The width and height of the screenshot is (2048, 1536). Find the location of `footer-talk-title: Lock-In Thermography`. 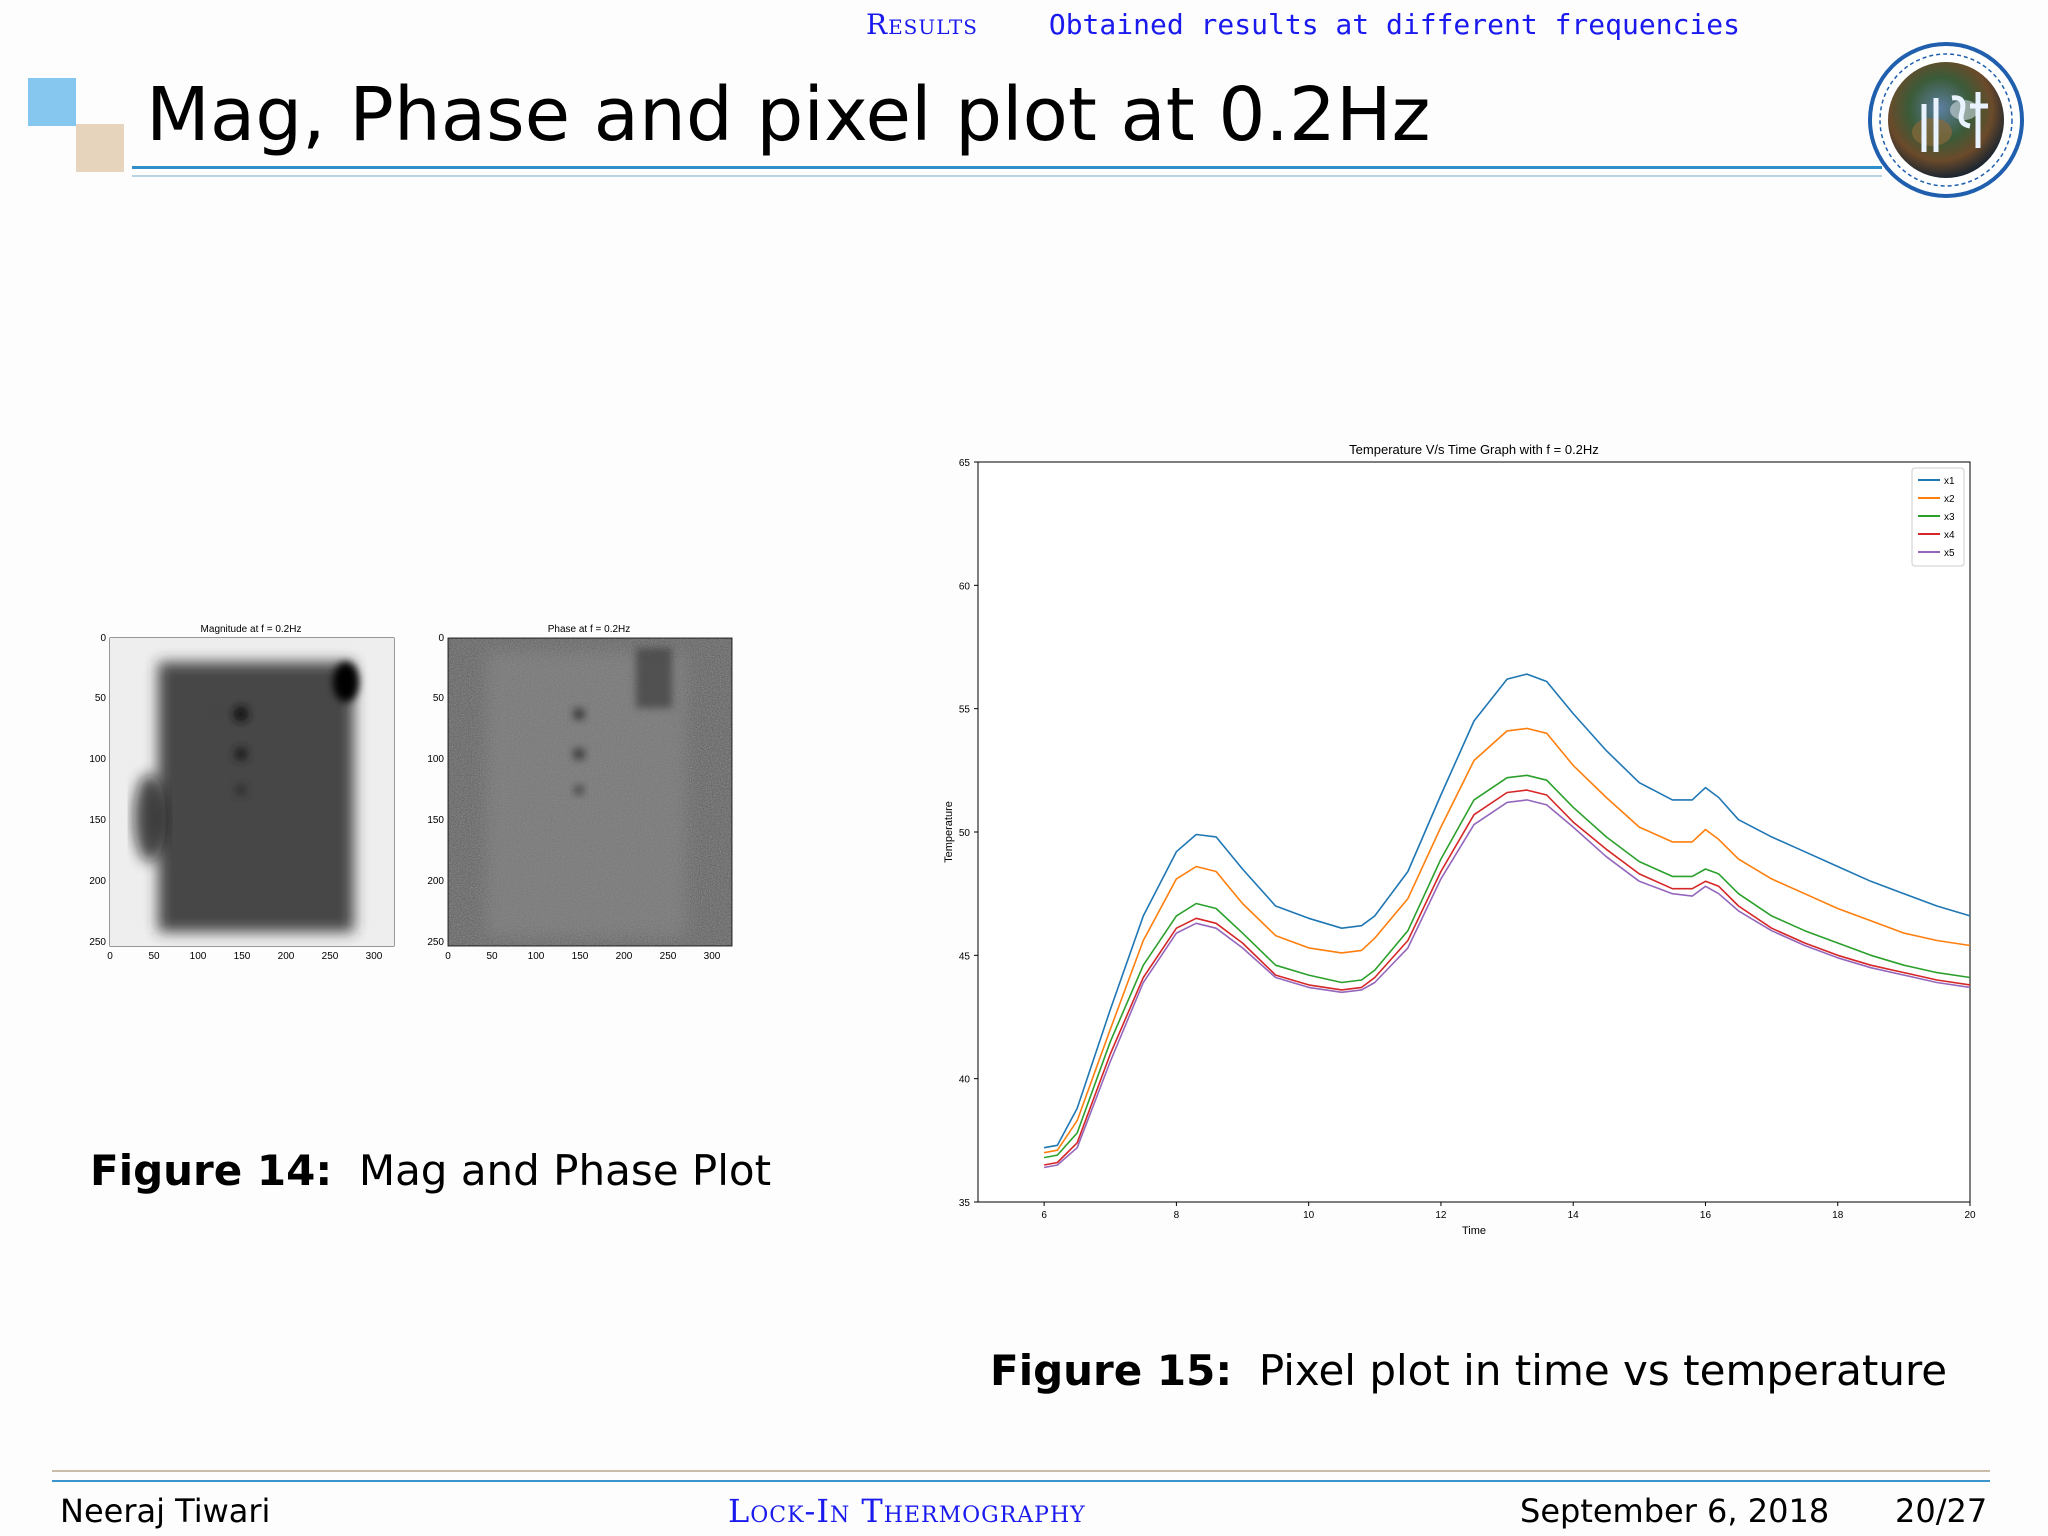

footer-talk-title: Lock-In Thermography is located at coordinates (907, 1511).